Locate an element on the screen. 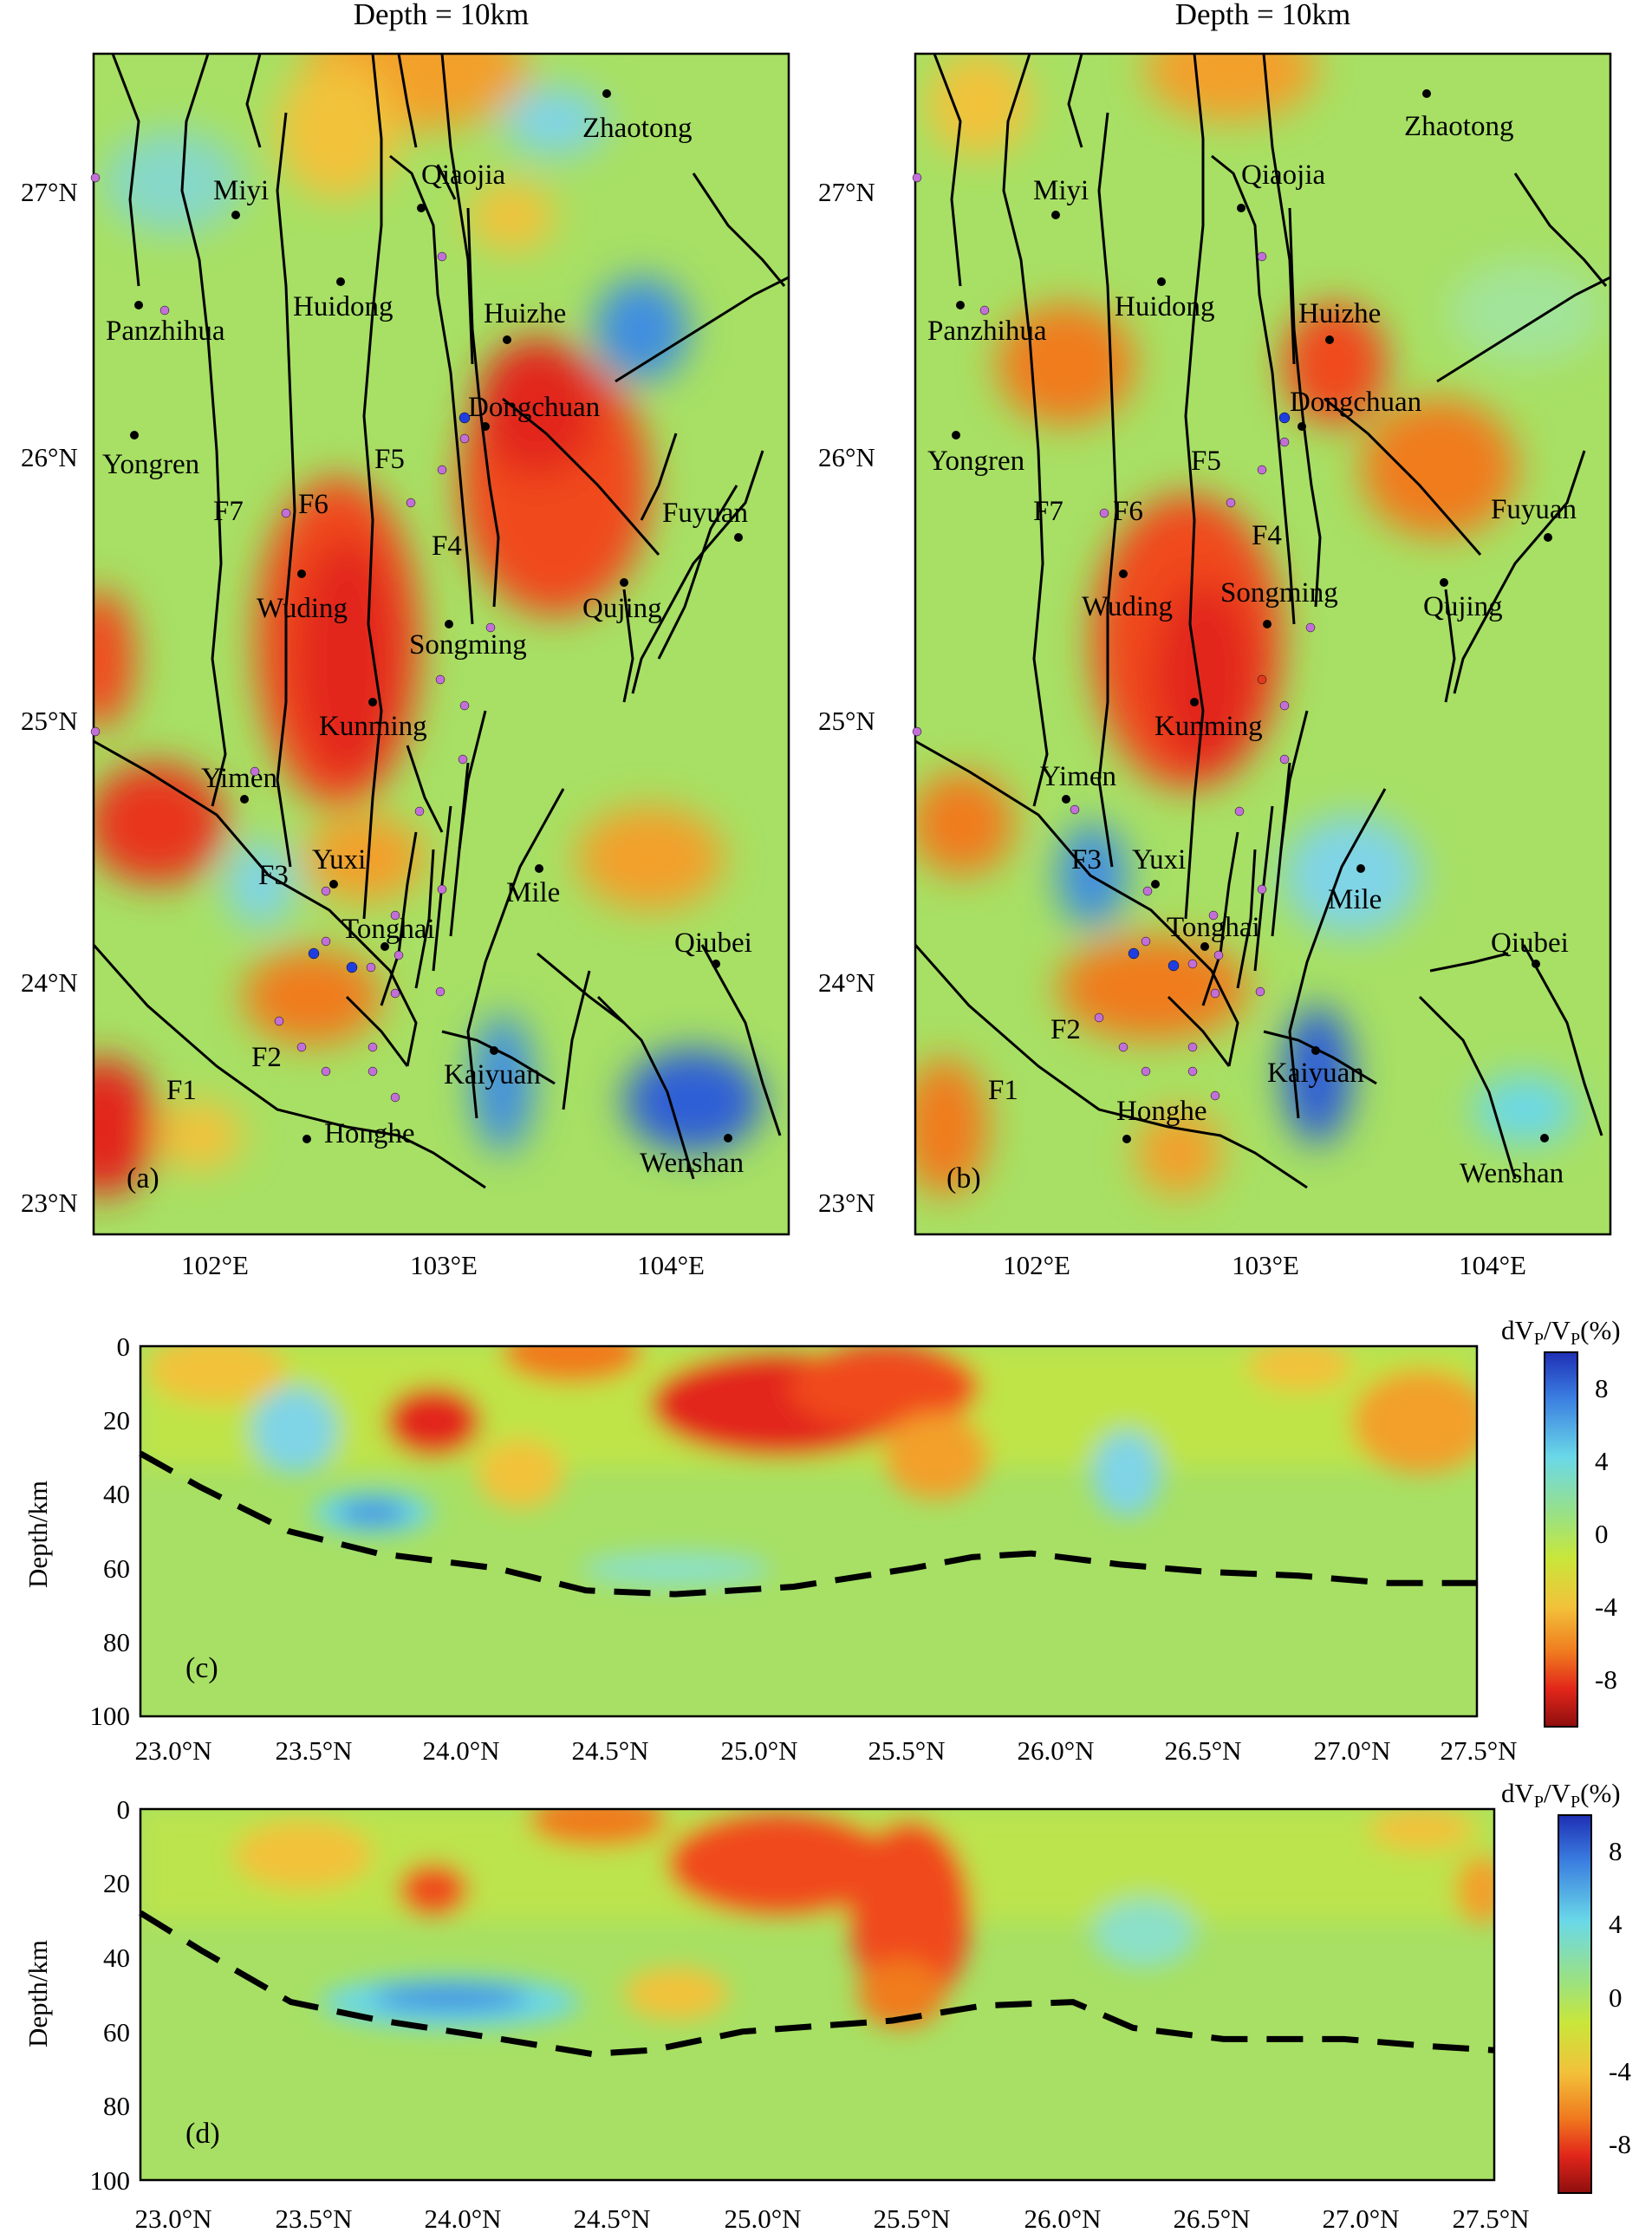  panel-a-events is located at coordinates (293, 637).